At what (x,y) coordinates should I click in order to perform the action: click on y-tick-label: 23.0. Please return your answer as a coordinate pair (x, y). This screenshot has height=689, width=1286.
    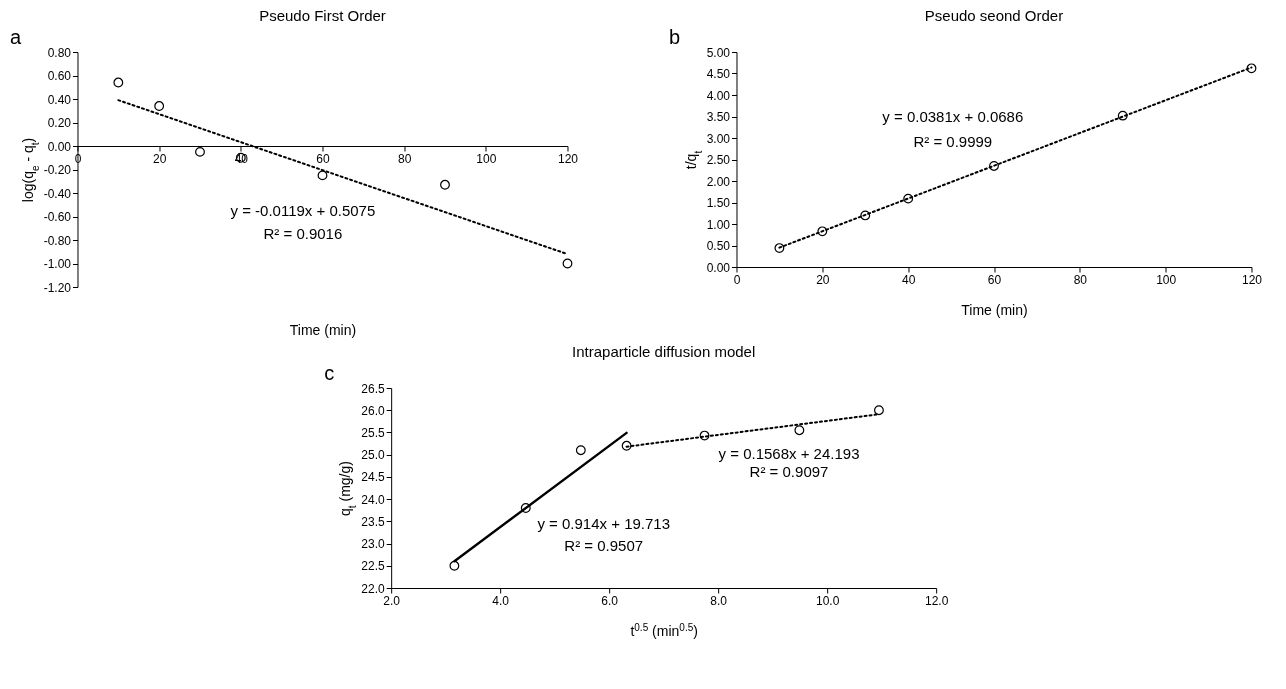
    Looking at the image, I should click on (373, 544).